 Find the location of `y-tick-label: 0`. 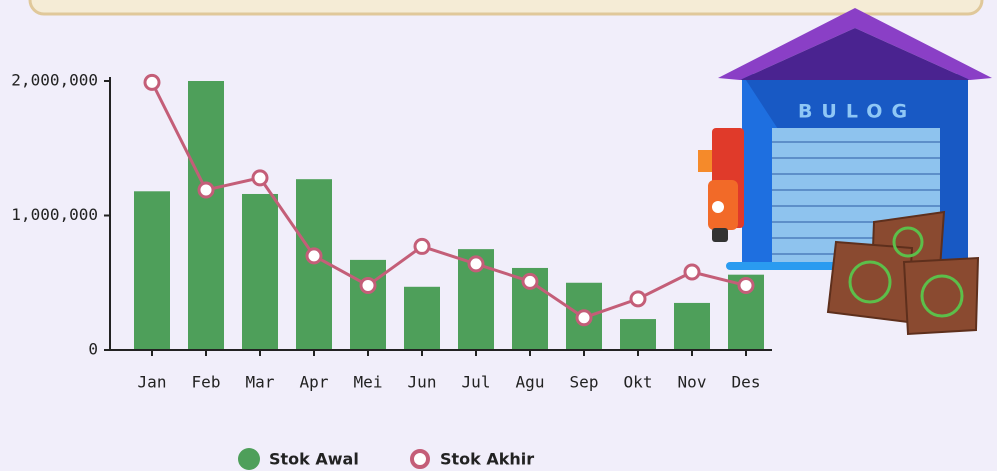

y-tick-label: 0 is located at coordinates (93, 349).